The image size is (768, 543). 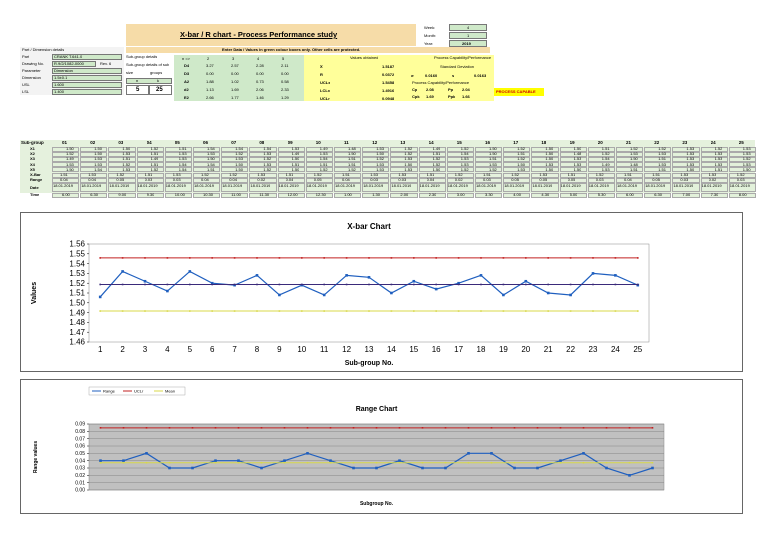 What do you see at coordinates (468, 43) in the screenshot?
I see `year-field` at bounding box center [468, 43].